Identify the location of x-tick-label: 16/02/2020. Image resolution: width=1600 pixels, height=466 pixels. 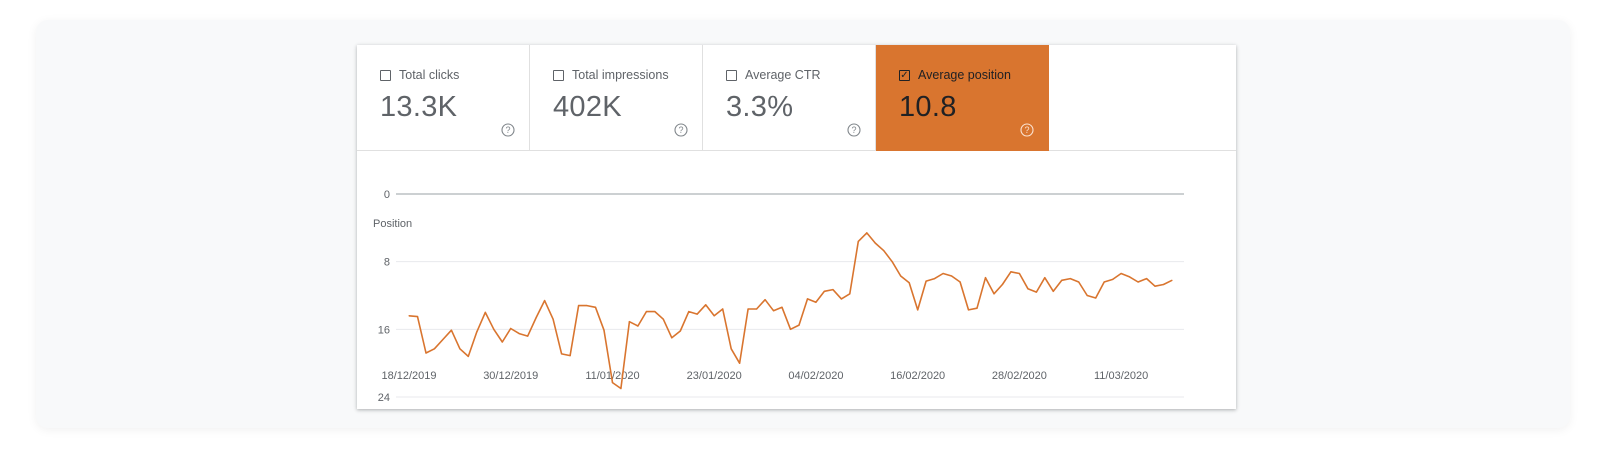
(917, 376).